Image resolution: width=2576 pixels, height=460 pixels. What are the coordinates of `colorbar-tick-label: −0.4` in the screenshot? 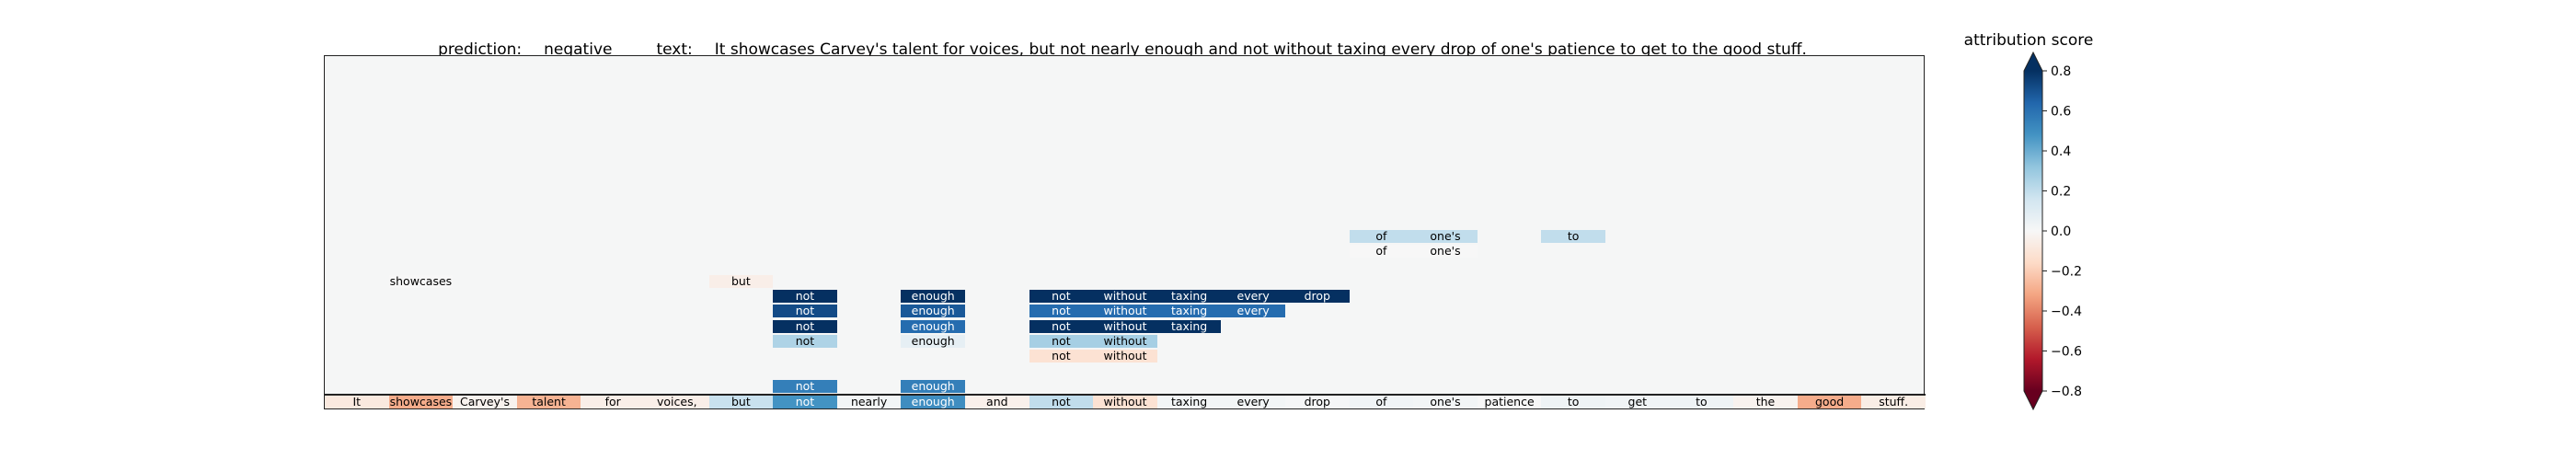 It's located at (2066, 312).